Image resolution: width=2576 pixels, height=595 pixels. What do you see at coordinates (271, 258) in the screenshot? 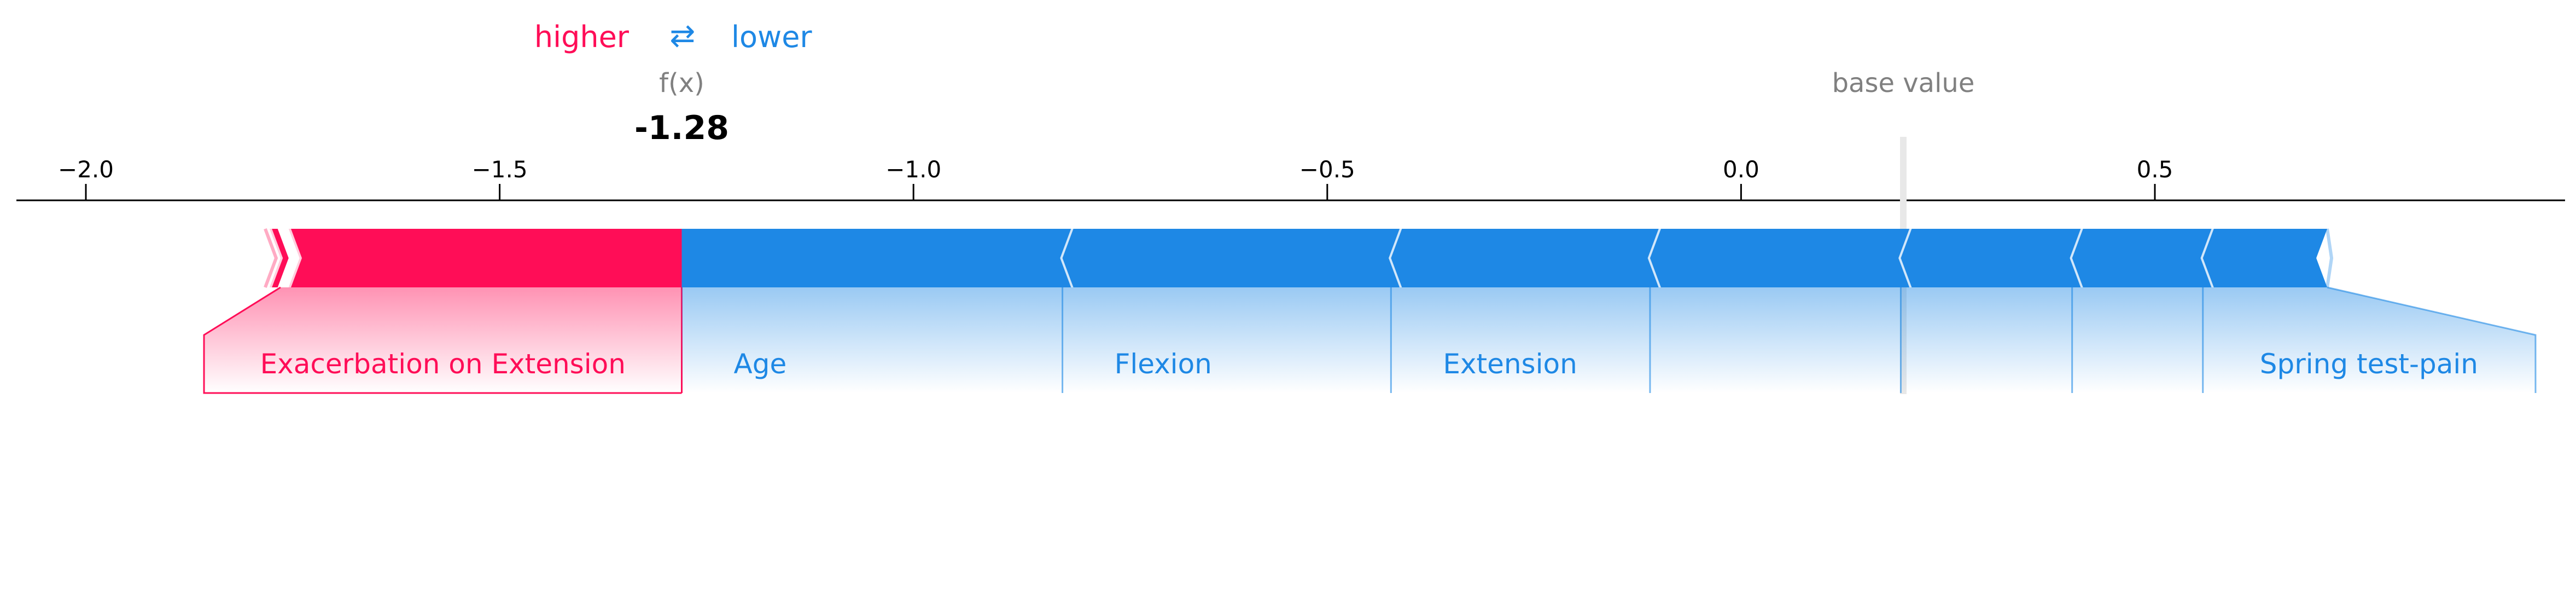
I see `positive-force-edge` at bounding box center [271, 258].